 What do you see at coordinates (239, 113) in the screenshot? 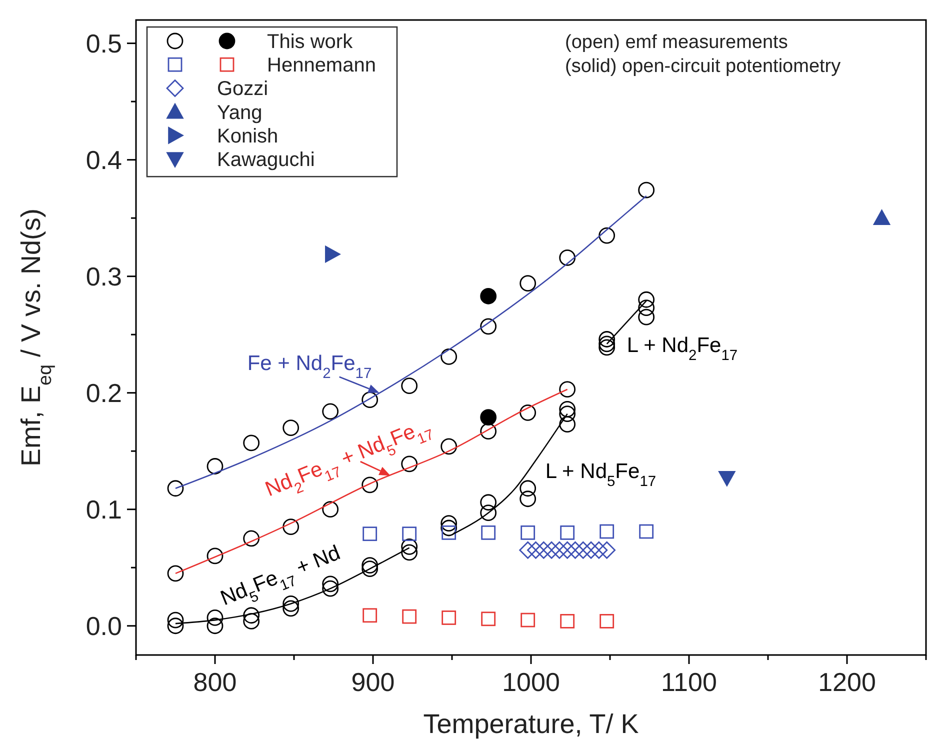
I see `legend-label: Yang` at bounding box center [239, 113].